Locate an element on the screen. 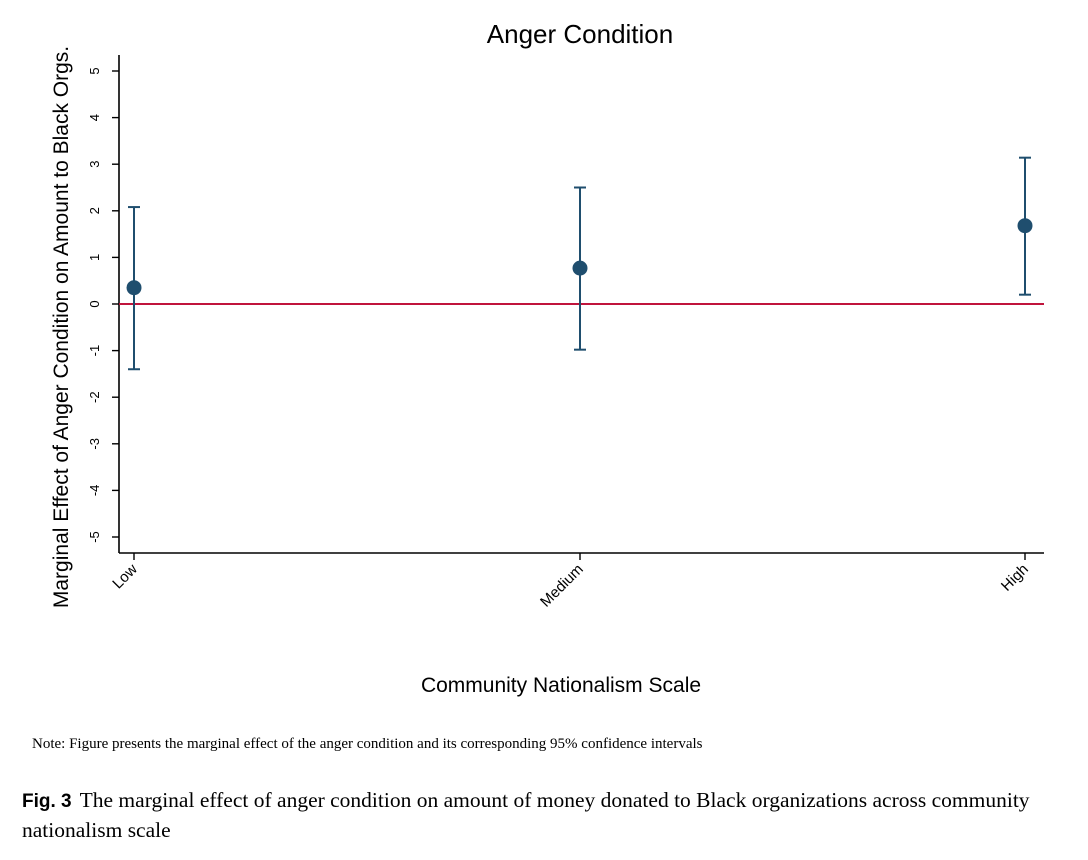  point-markers is located at coordinates (579, 257).